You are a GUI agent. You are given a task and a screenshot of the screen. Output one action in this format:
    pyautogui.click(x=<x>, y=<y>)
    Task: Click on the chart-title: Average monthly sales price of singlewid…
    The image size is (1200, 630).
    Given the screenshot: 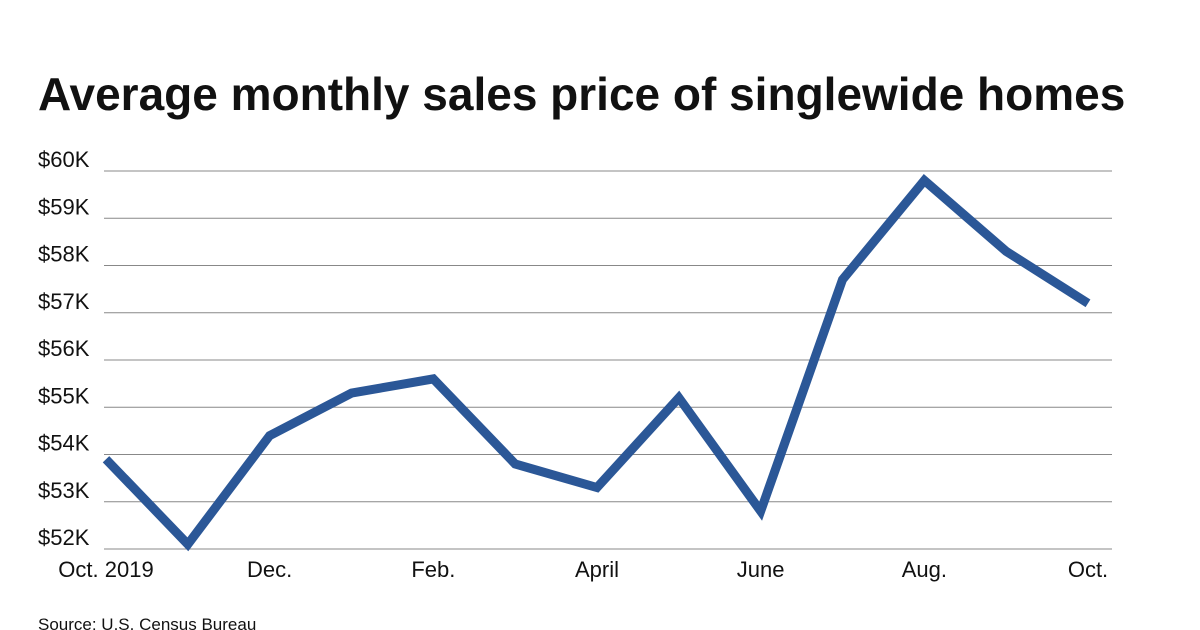 What is the action you would take?
    pyautogui.click(x=581, y=94)
    